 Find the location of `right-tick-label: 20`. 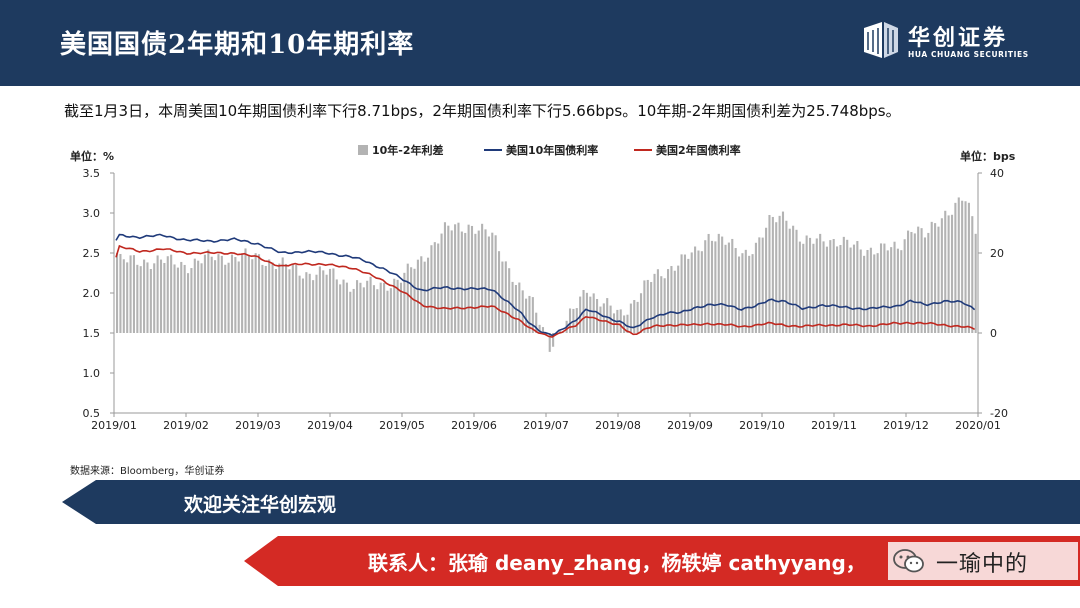

right-tick-label: 20 is located at coordinates (997, 253).